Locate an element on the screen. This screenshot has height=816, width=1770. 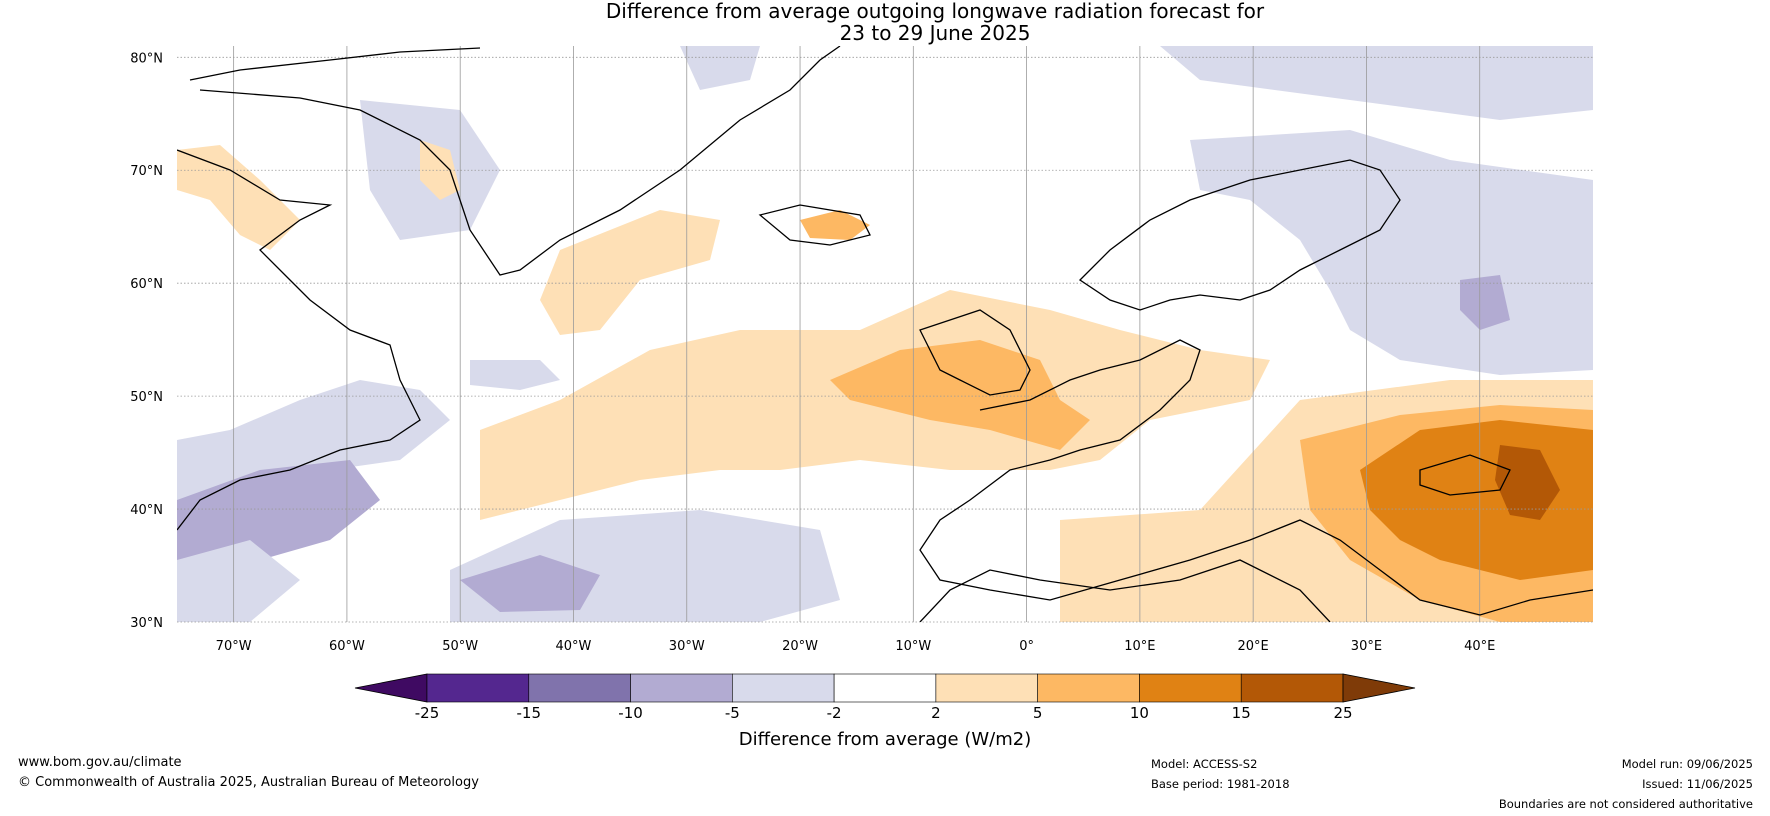
colorbar-tick-label: 25 is located at coordinates (1342, 713).